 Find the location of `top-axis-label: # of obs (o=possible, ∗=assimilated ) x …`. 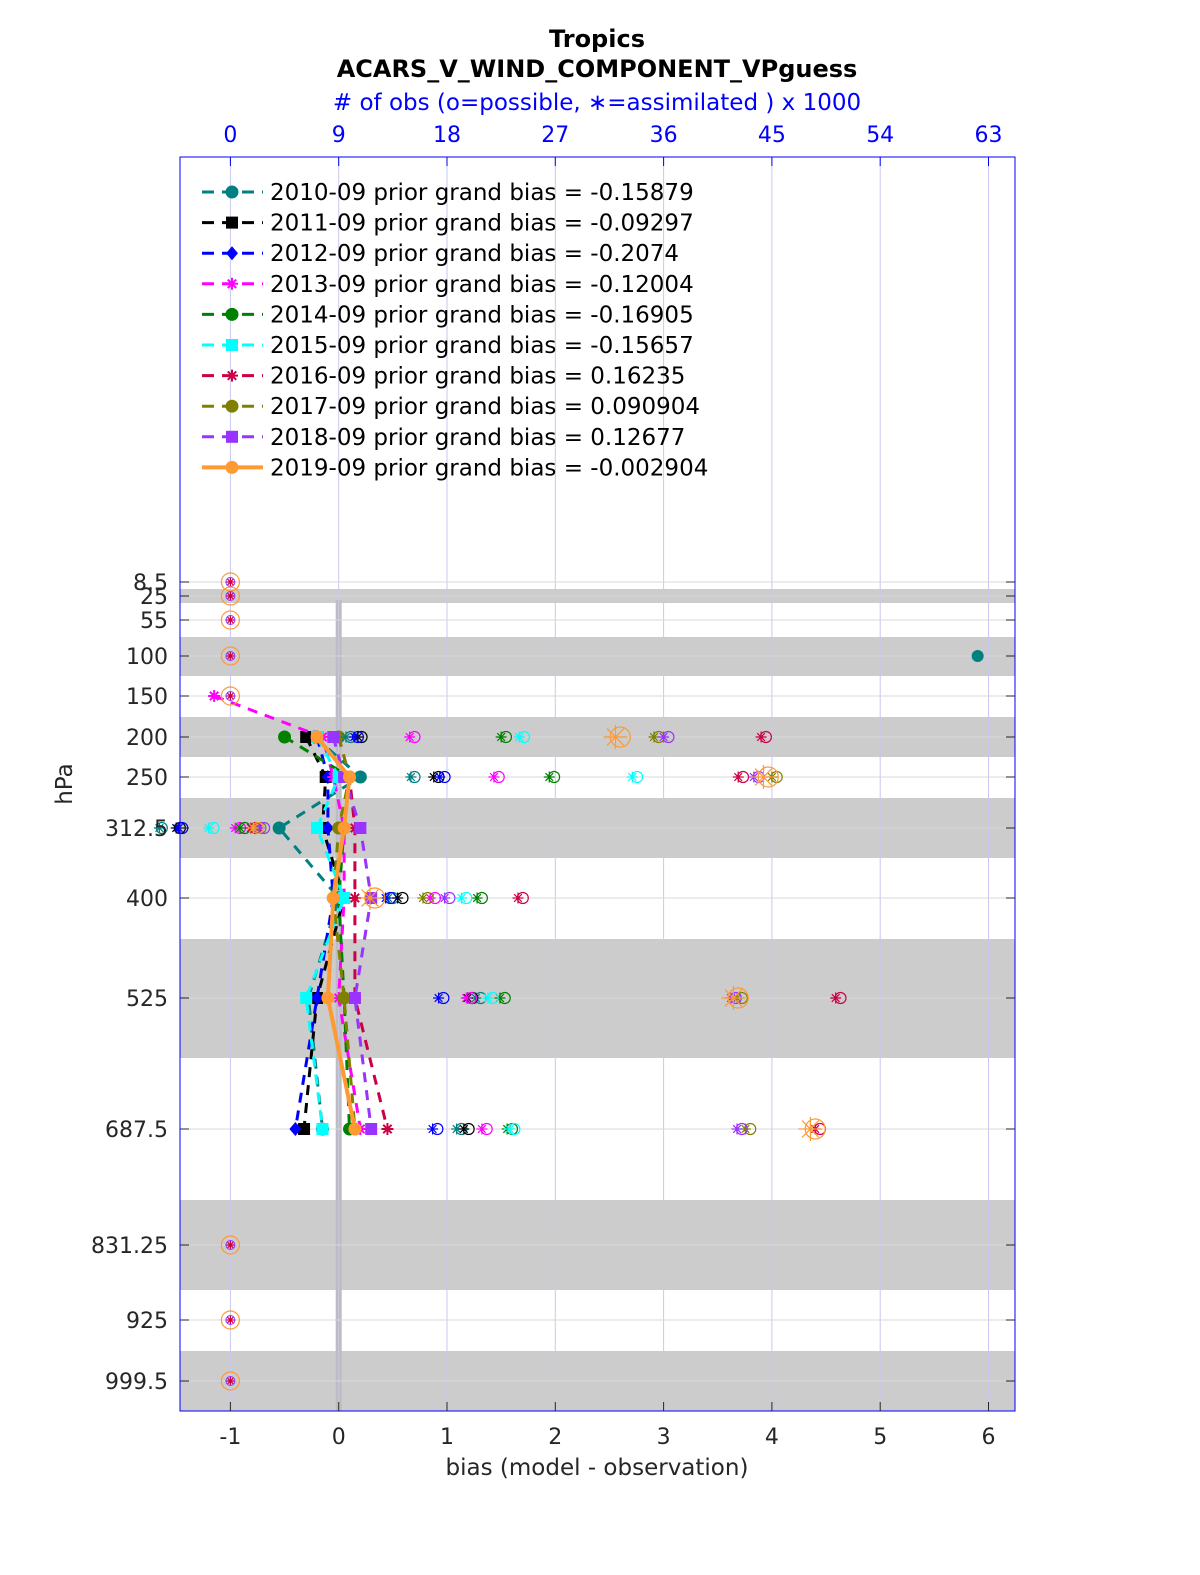

top-axis-label: # of obs (o=possible, ∗=assimilated ) x … is located at coordinates (597, 103).